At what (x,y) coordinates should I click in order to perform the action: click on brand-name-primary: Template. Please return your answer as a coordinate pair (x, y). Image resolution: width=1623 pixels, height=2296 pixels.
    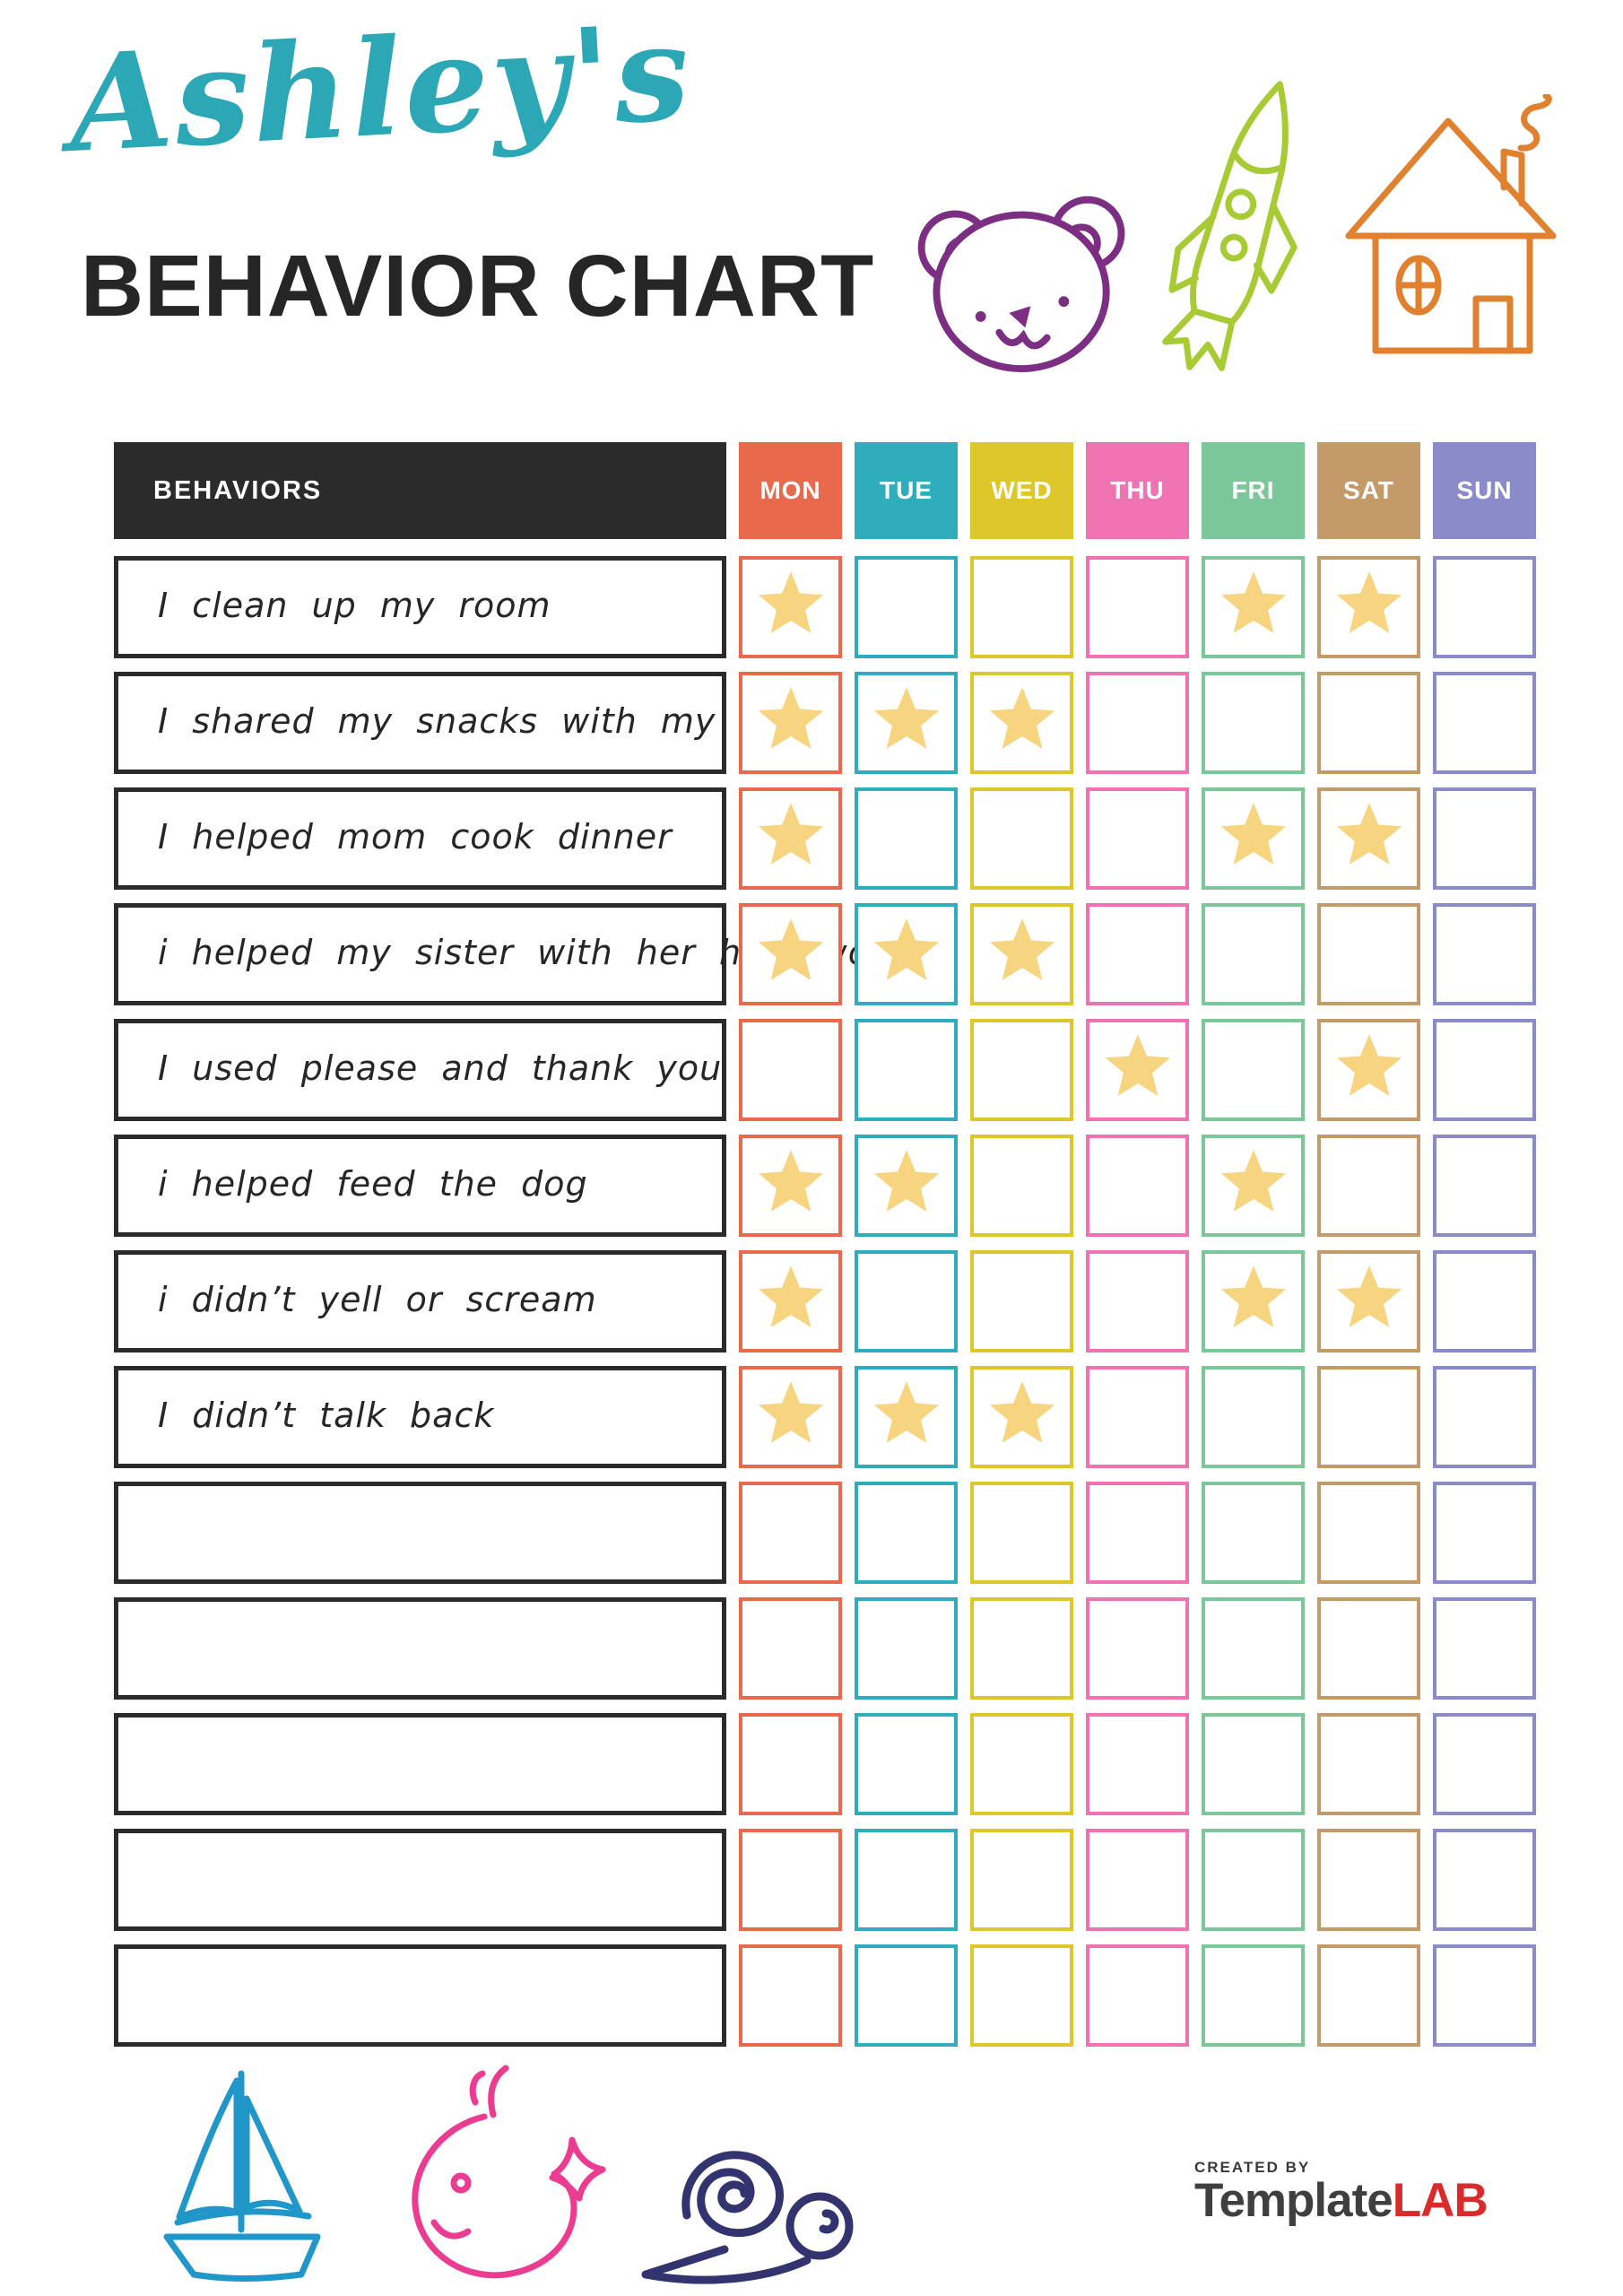
    Looking at the image, I should click on (1293, 2200).